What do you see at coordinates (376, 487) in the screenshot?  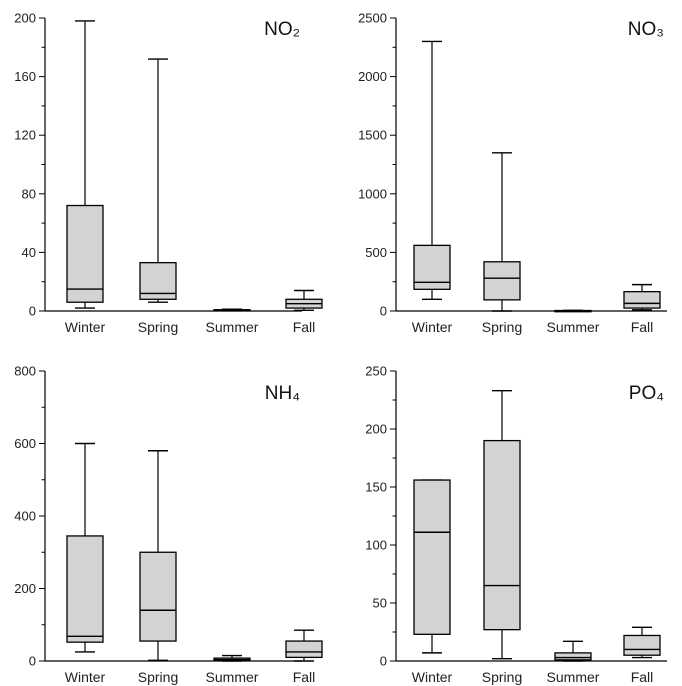 I see `y-tick-label: 150` at bounding box center [376, 487].